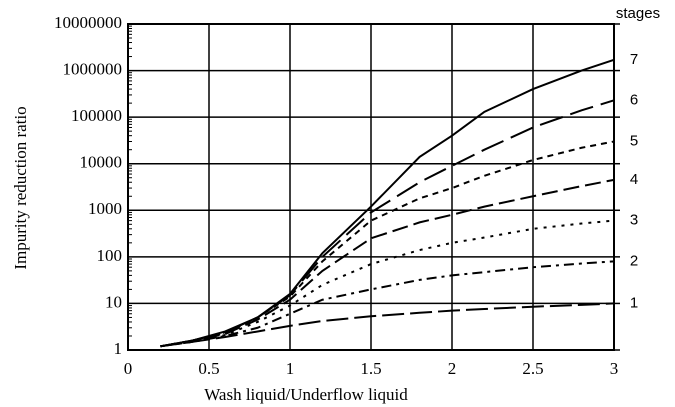 Image resolution: width=675 pixels, height=407 pixels. Describe the element at coordinates (634, 260) in the screenshot. I see `legend-label: 2` at that location.